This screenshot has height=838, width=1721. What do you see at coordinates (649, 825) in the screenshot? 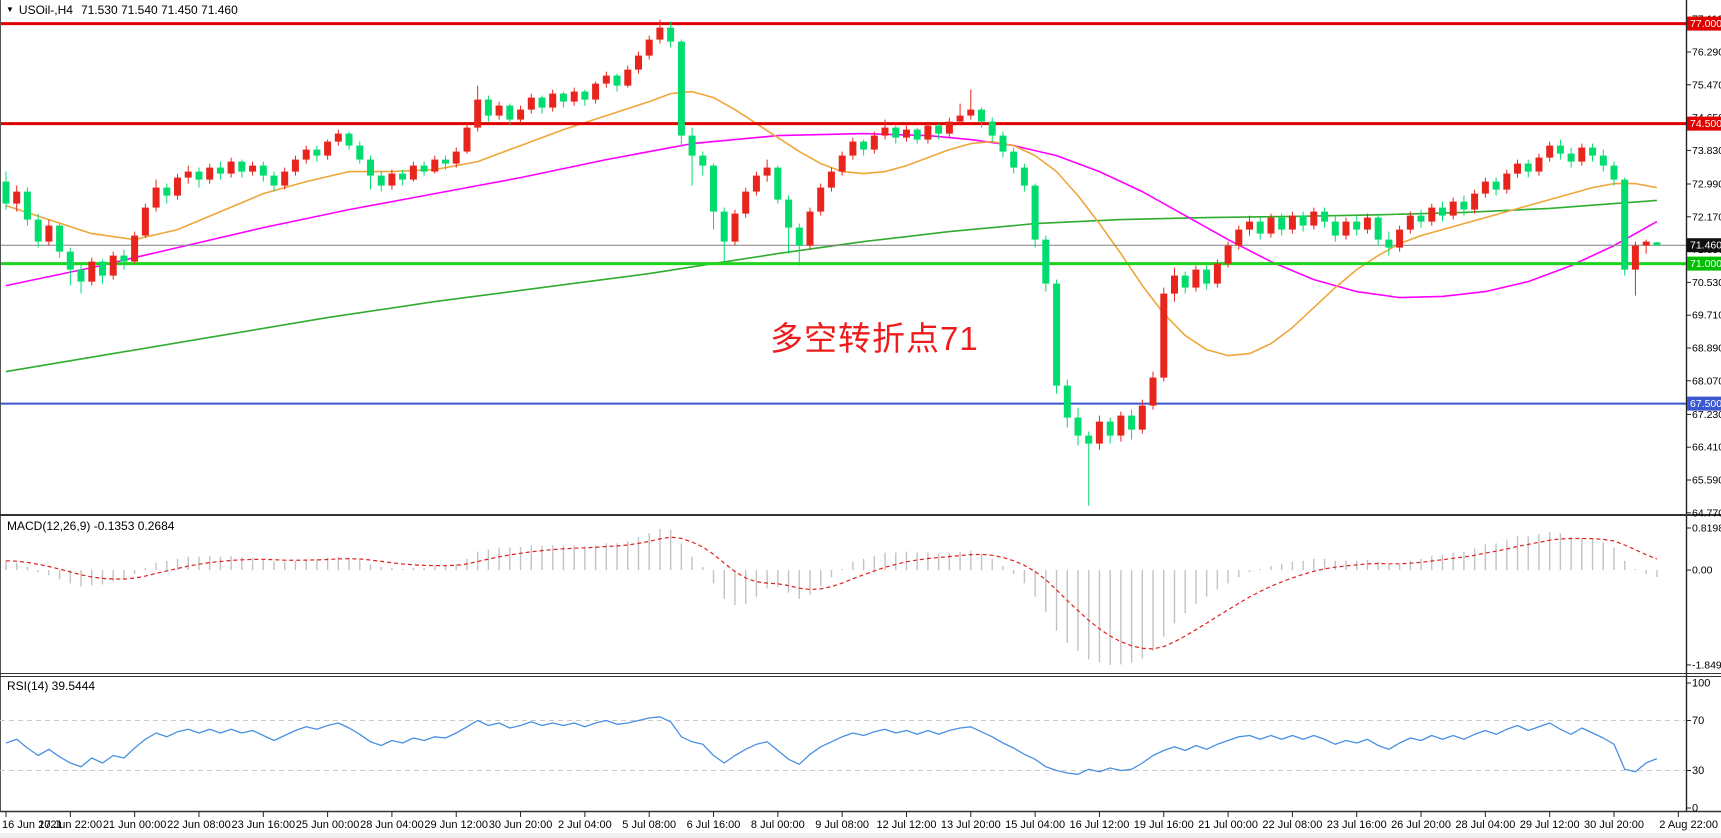
I see `time-label: 5 Jul 08:00` at bounding box center [649, 825].